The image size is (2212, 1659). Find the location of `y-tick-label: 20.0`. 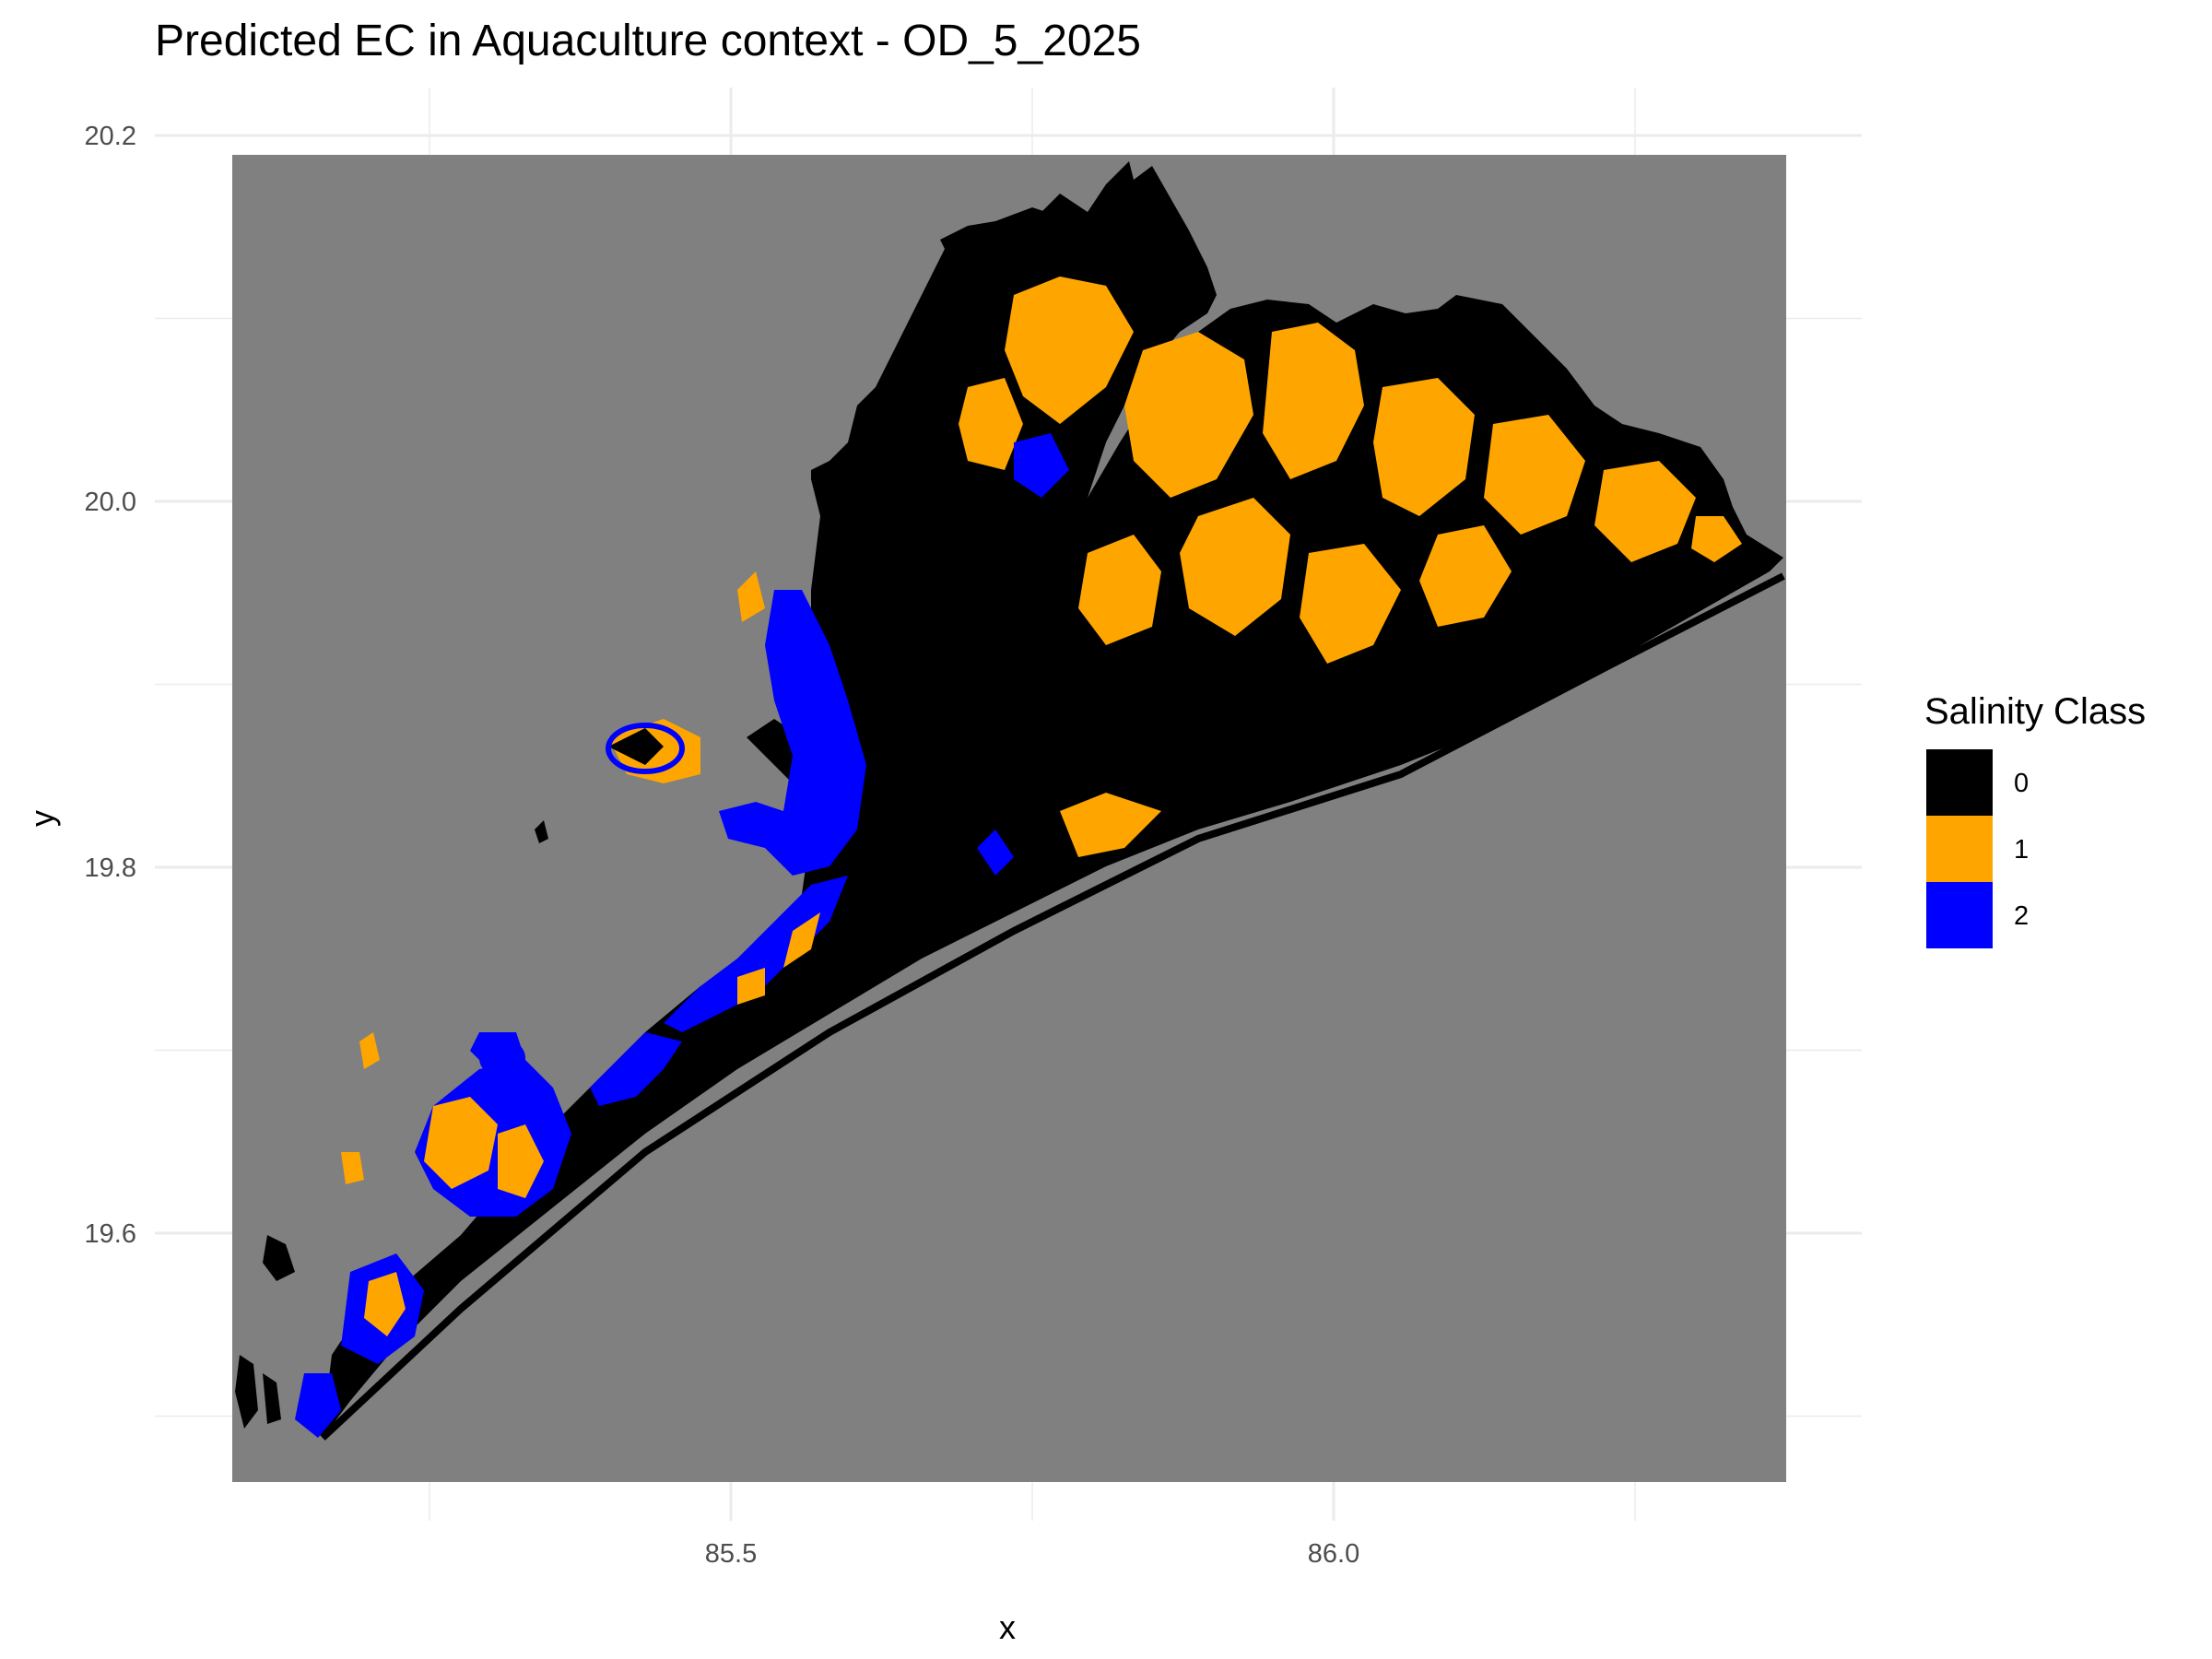

y-tick-label: 20.0 is located at coordinates (110, 502).